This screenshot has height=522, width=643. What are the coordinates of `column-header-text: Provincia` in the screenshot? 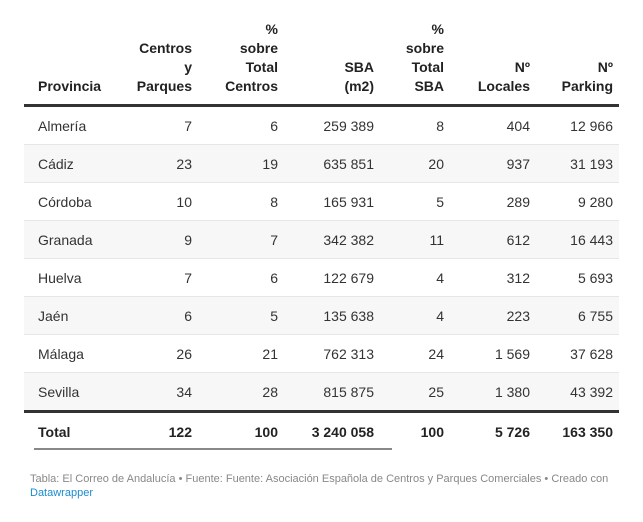 It's located at (70, 86).